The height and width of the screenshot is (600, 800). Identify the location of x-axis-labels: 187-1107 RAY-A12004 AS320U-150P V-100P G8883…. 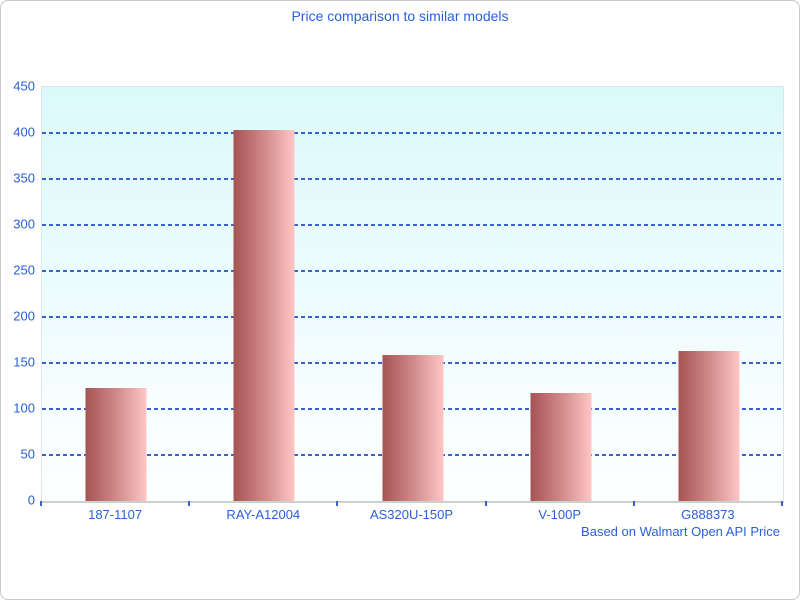
(411, 516).